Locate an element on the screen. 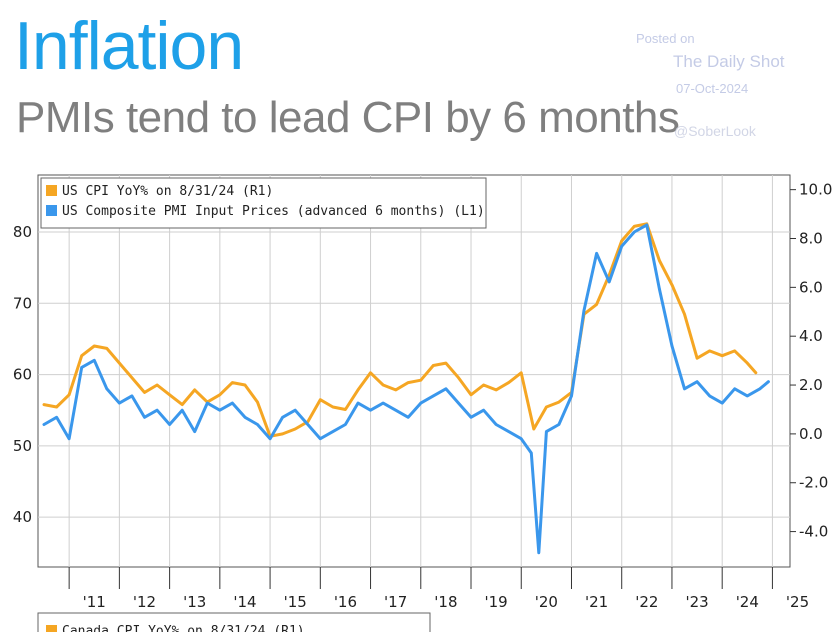 The height and width of the screenshot is (632, 837). watermark-posted-on: Posted on is located at coordinates (665, 38).